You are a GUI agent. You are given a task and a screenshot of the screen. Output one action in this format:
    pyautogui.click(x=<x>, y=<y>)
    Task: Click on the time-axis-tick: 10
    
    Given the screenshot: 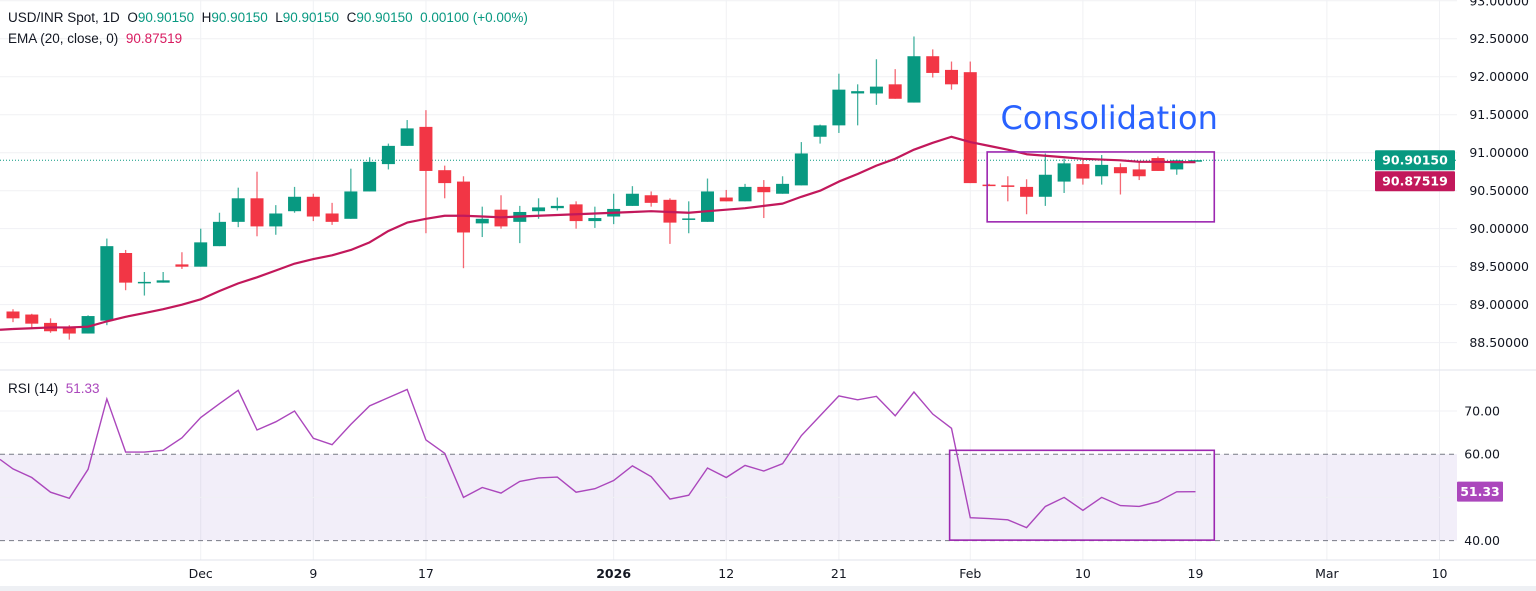 What is the action you would take?
    pyautogui.click(x=1440, y=573)
    